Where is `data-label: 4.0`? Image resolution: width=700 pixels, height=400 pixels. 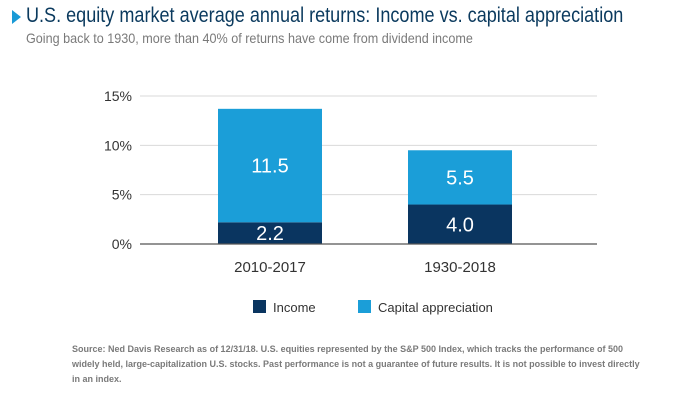 data-label: 4.0 is located at coordinates (460, 225).